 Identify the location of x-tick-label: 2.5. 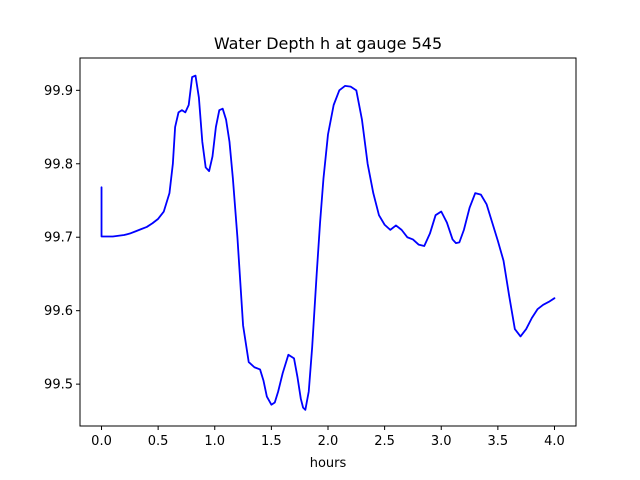
(384, 441).